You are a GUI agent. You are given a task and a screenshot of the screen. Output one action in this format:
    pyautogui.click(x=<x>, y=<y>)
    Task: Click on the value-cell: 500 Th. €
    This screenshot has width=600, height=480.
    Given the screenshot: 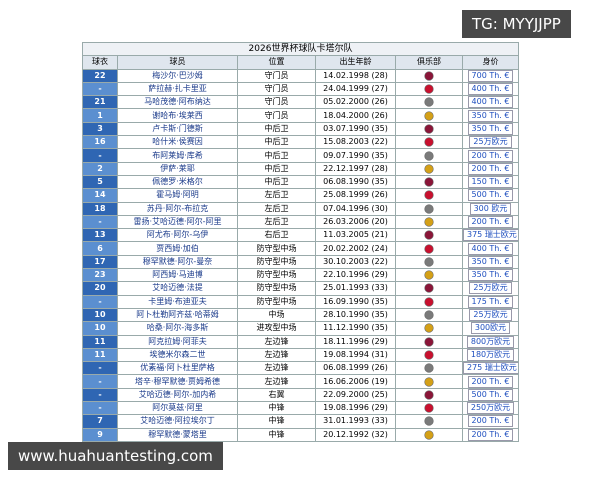 What is the action you would take?
    pyautogui.click(x=490, y=195)
    